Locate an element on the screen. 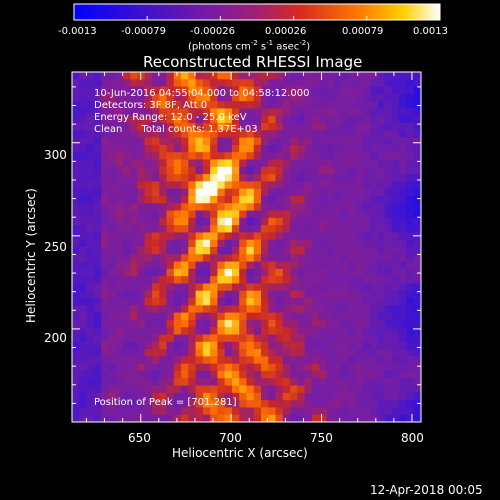 This screenshot has height=500, width=500. y-tick-label: 200 is located at coordinates (55, 338).